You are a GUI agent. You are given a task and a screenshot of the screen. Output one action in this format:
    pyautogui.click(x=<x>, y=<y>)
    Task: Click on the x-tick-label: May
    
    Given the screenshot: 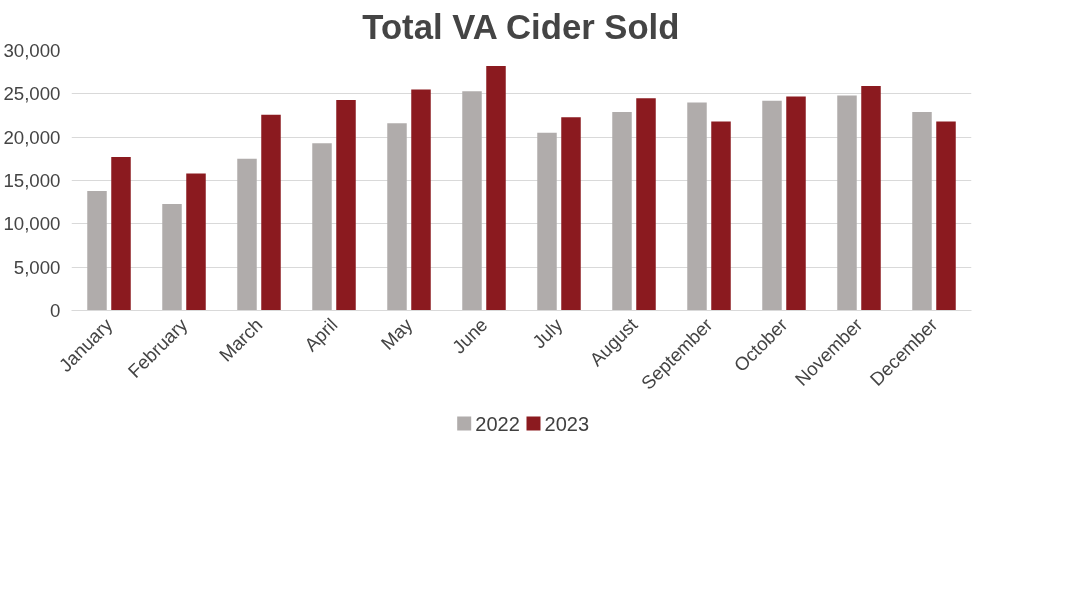 What is the action you would take?
    pyautogui.click(x=396, y=333)
    